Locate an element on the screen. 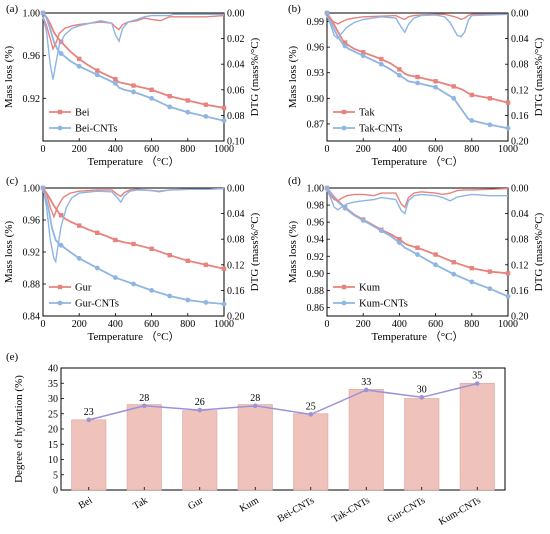 This screenshot has height=534, width=550. y-tick-label: 0.98 is located at coordinates (316, 206).